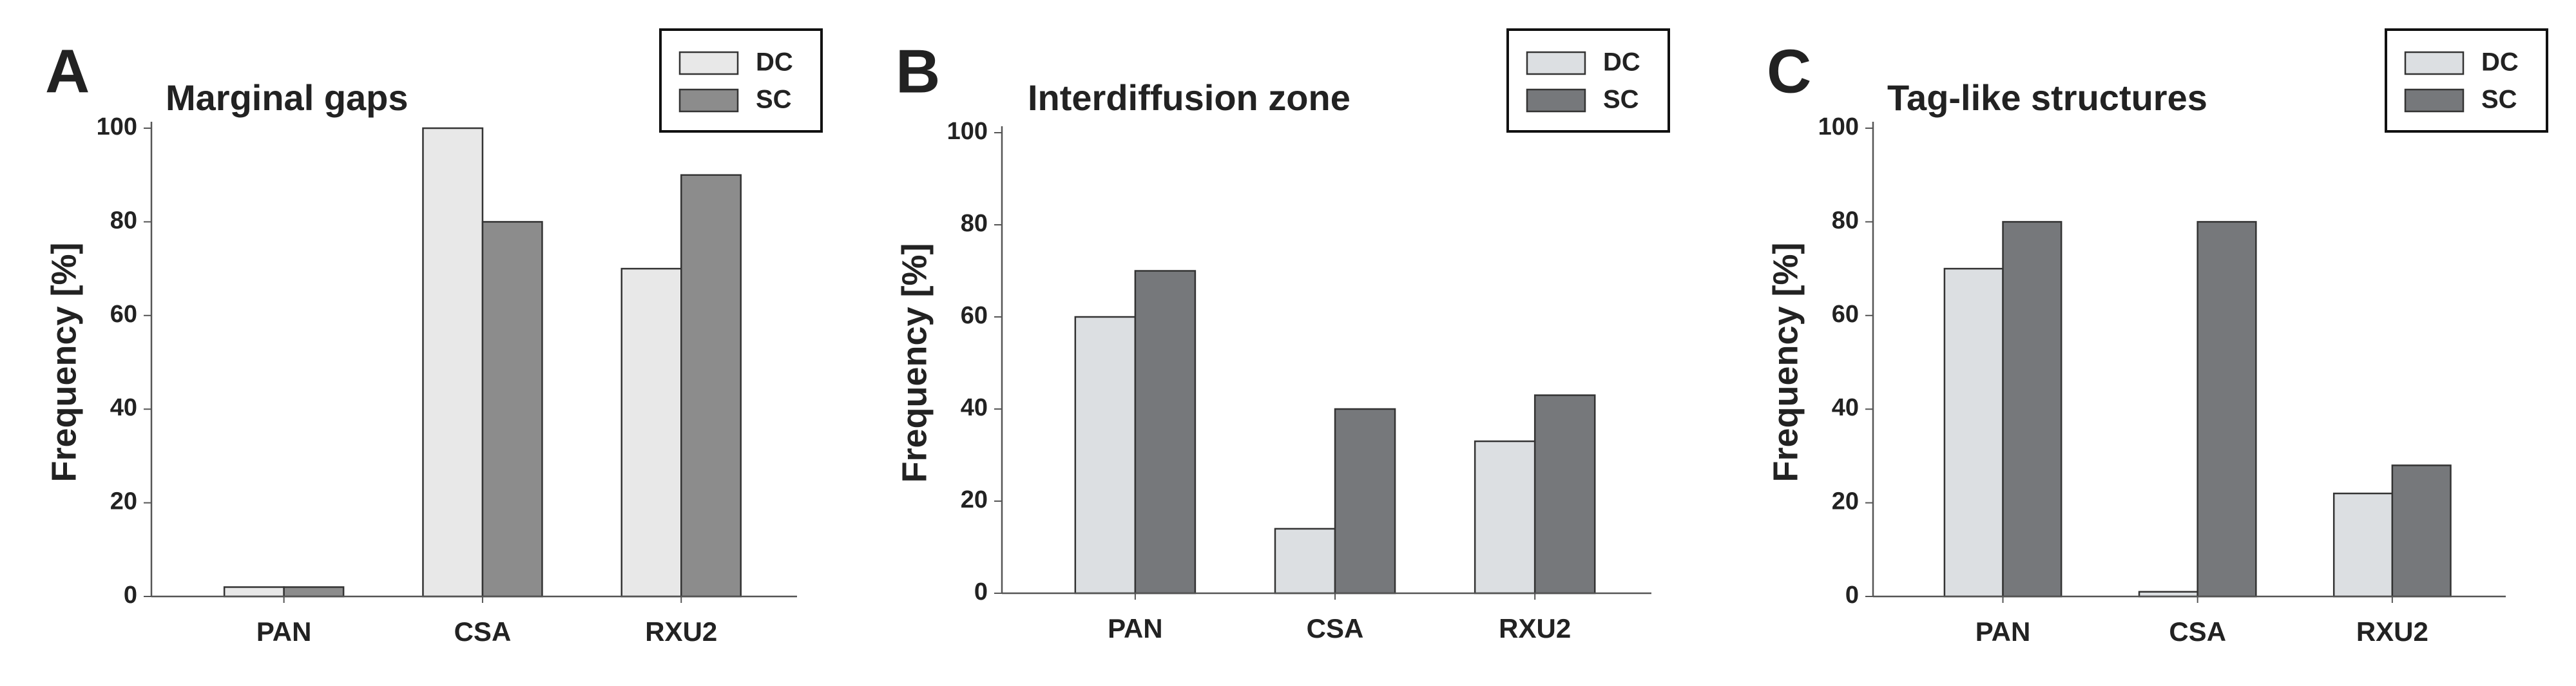 The image size is (2576, 686). Describe the element at coordinates (1189, 97) in the screenshot. I see `chart-title: Interdiffusion zone` at that location.